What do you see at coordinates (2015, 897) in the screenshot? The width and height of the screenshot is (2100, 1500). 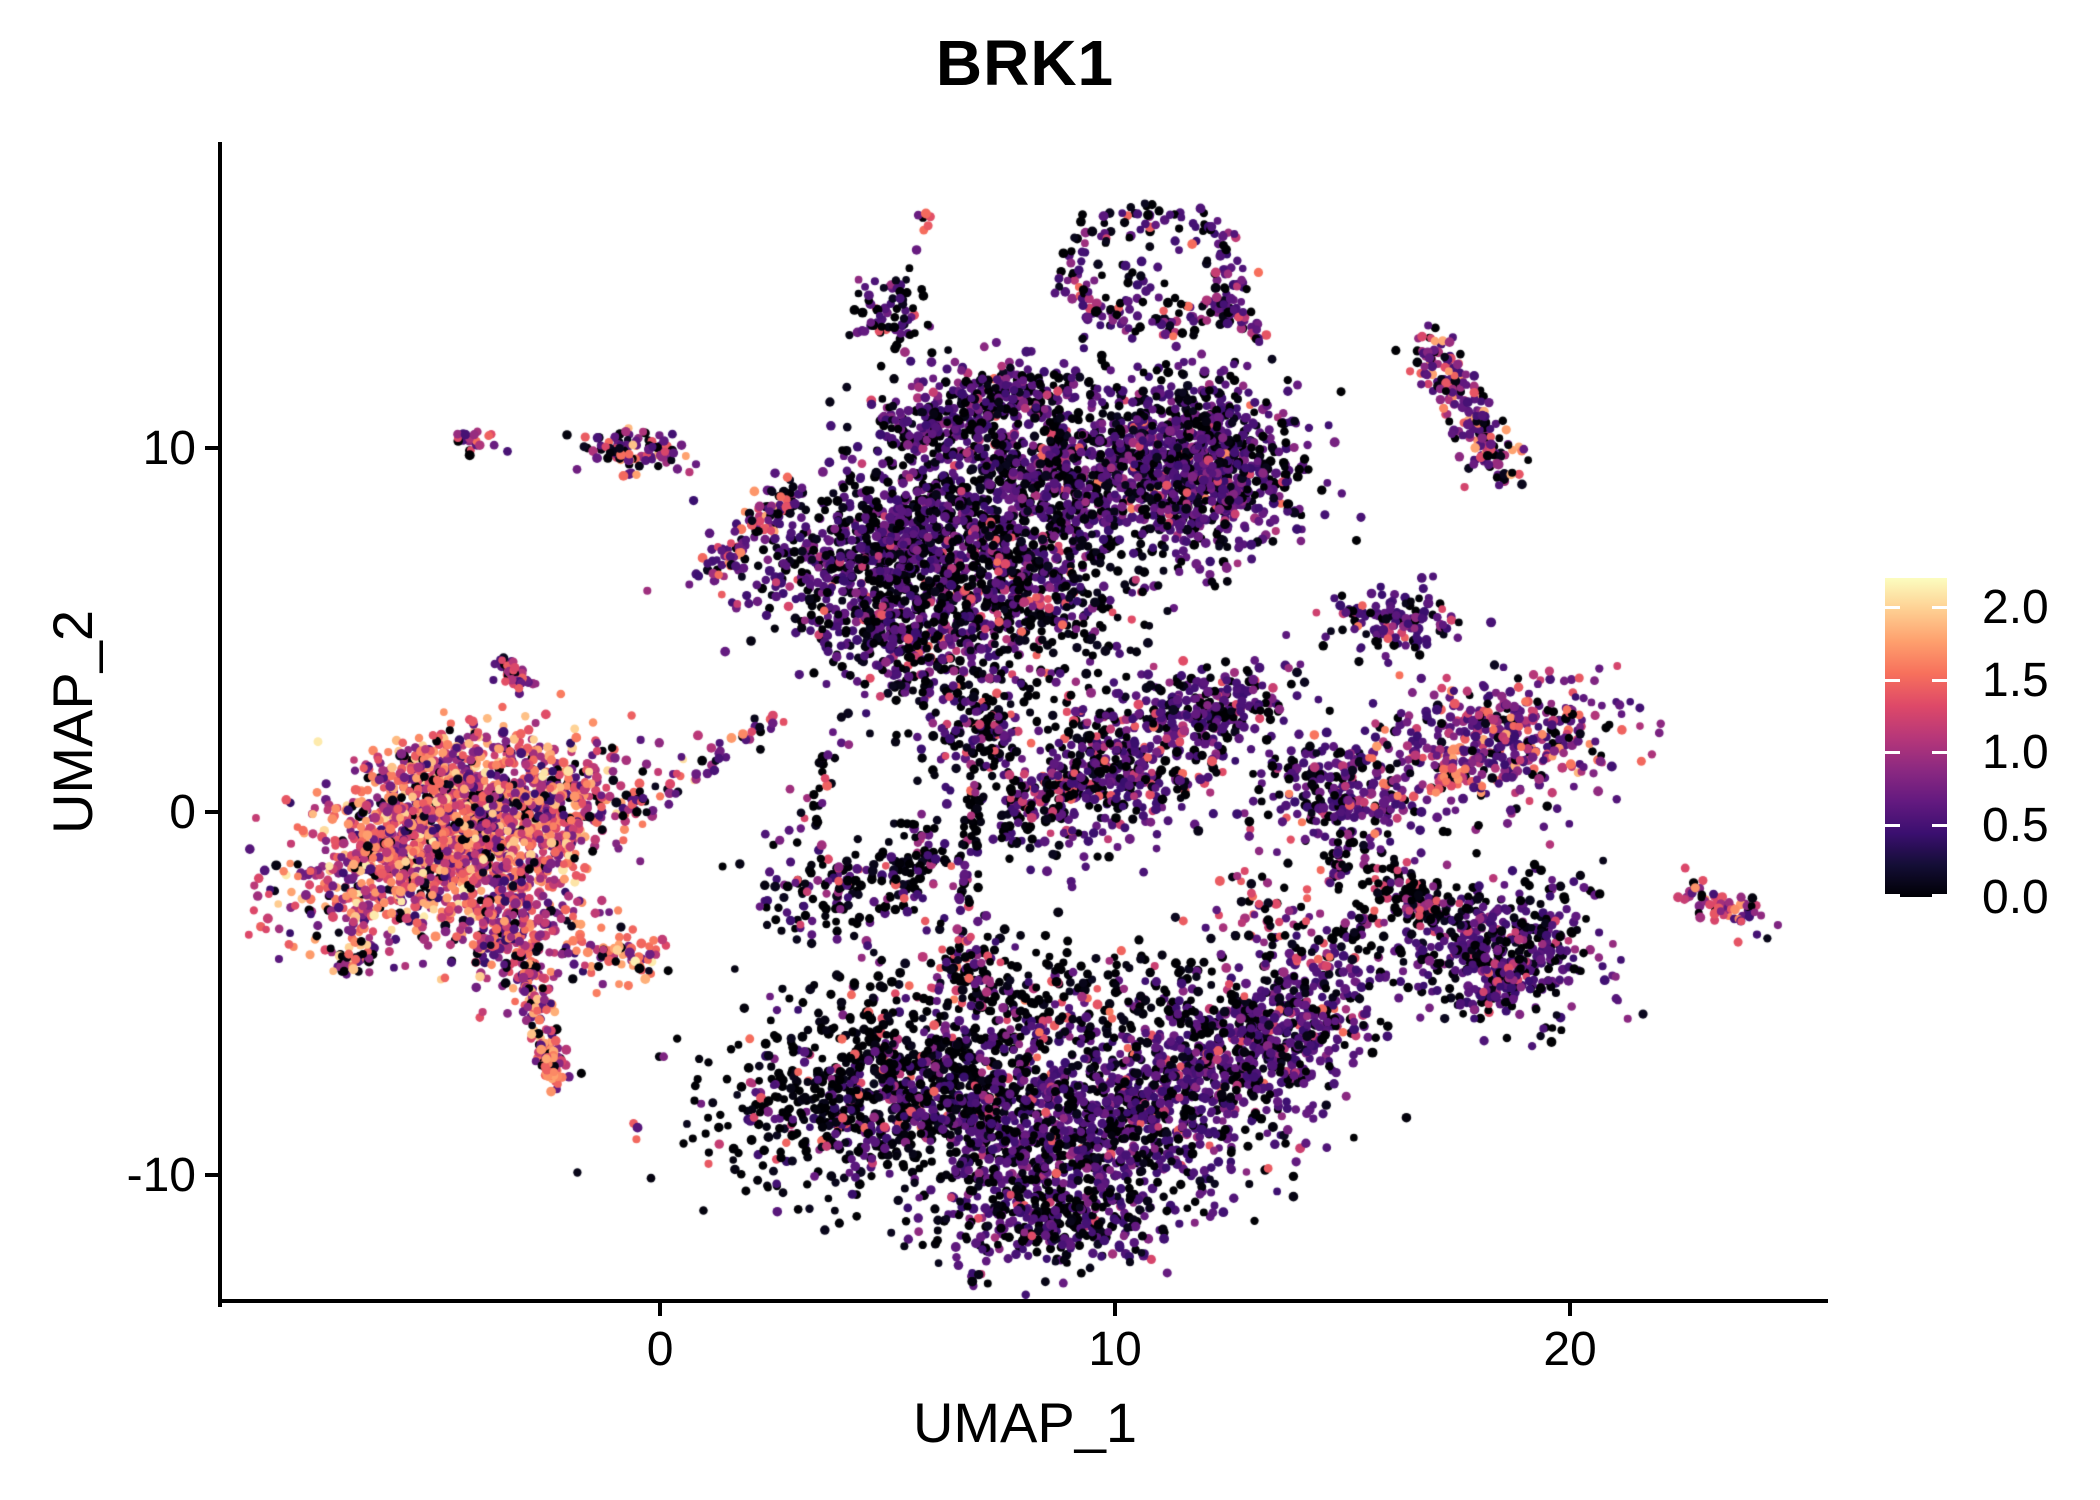 I see `colorbar-tick-label: 0.0` at bounding box center [2015, 897].